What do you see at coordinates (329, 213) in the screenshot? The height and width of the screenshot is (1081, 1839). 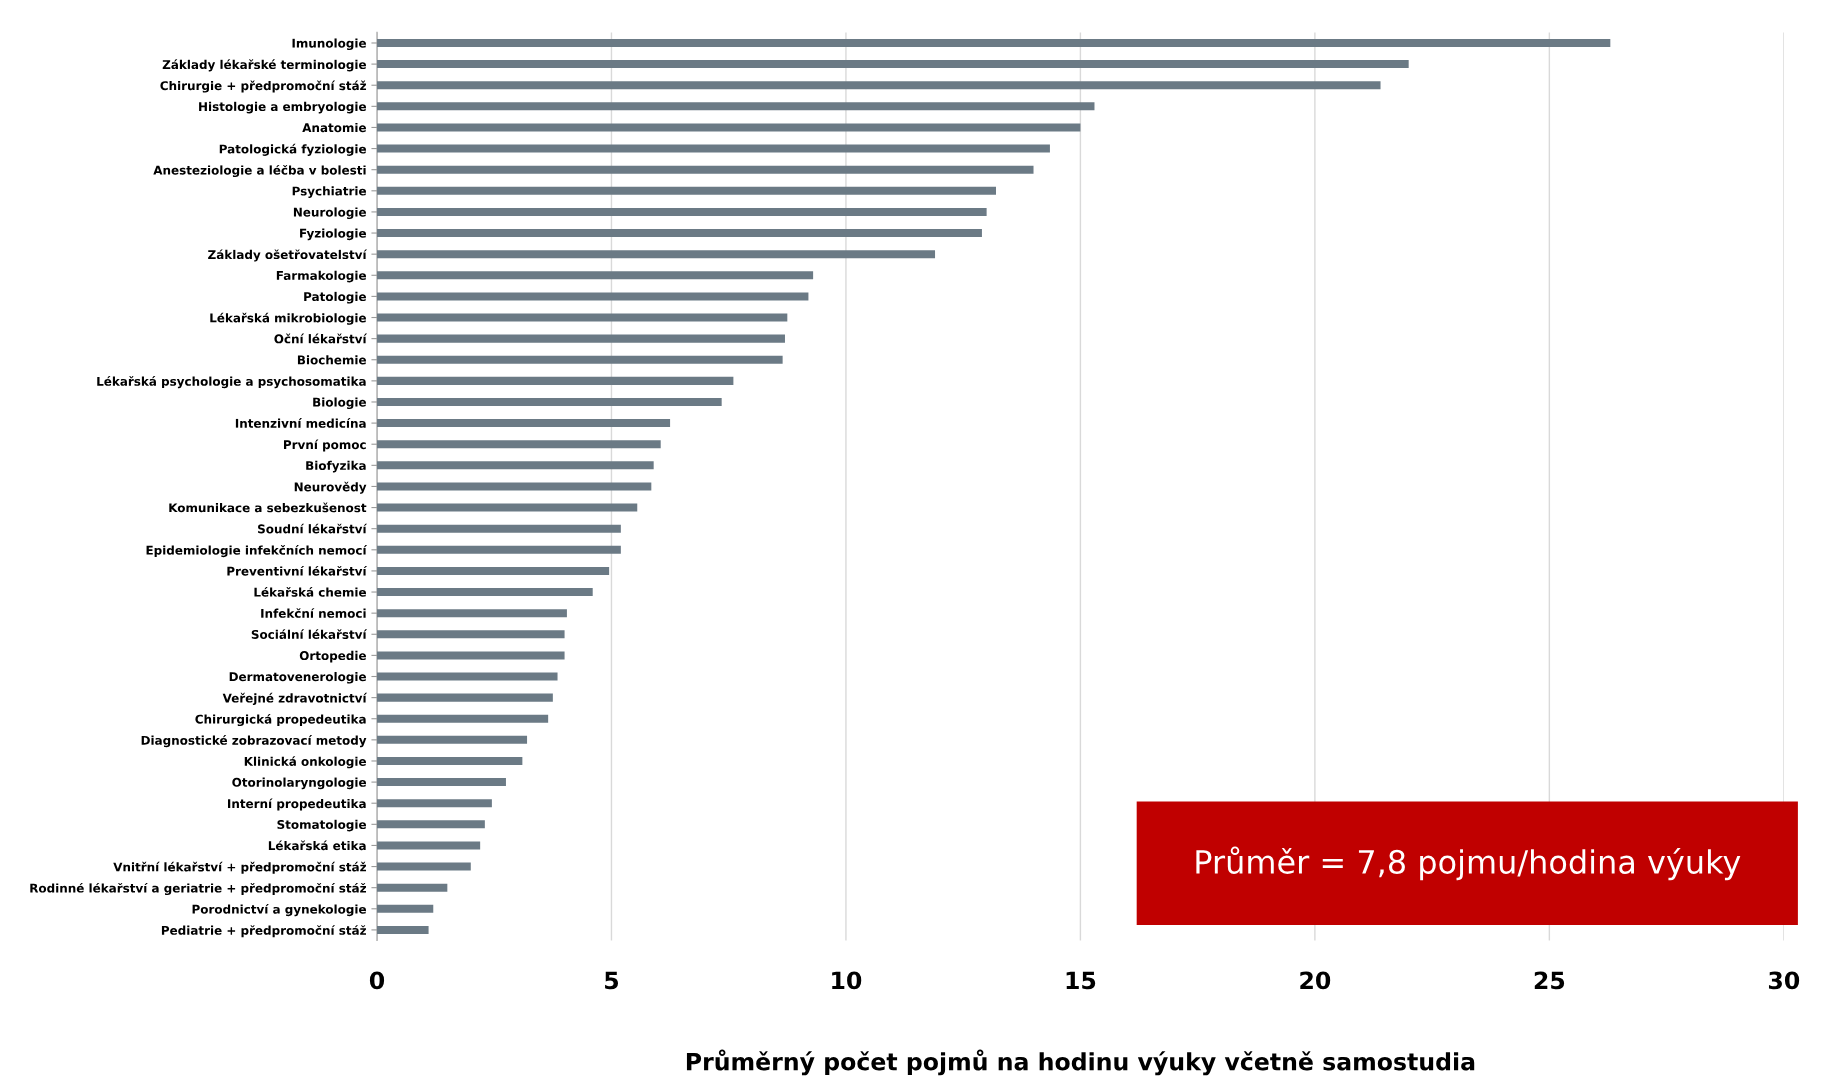 I see `y-tick-label: Neurologie` at bounding box center [329, 213].